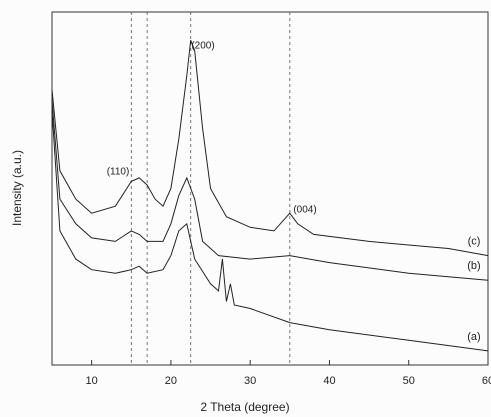  Describe the element at coordinates (171, 381) in the screenshot. I see `x-tick-label: 20` at that location.